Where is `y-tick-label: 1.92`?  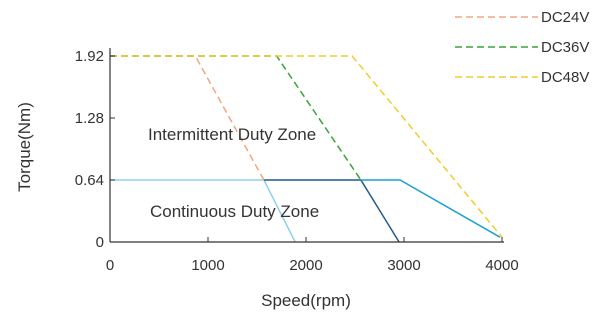 y-tick-label: 1.92 is located at coordinates (89, 56).